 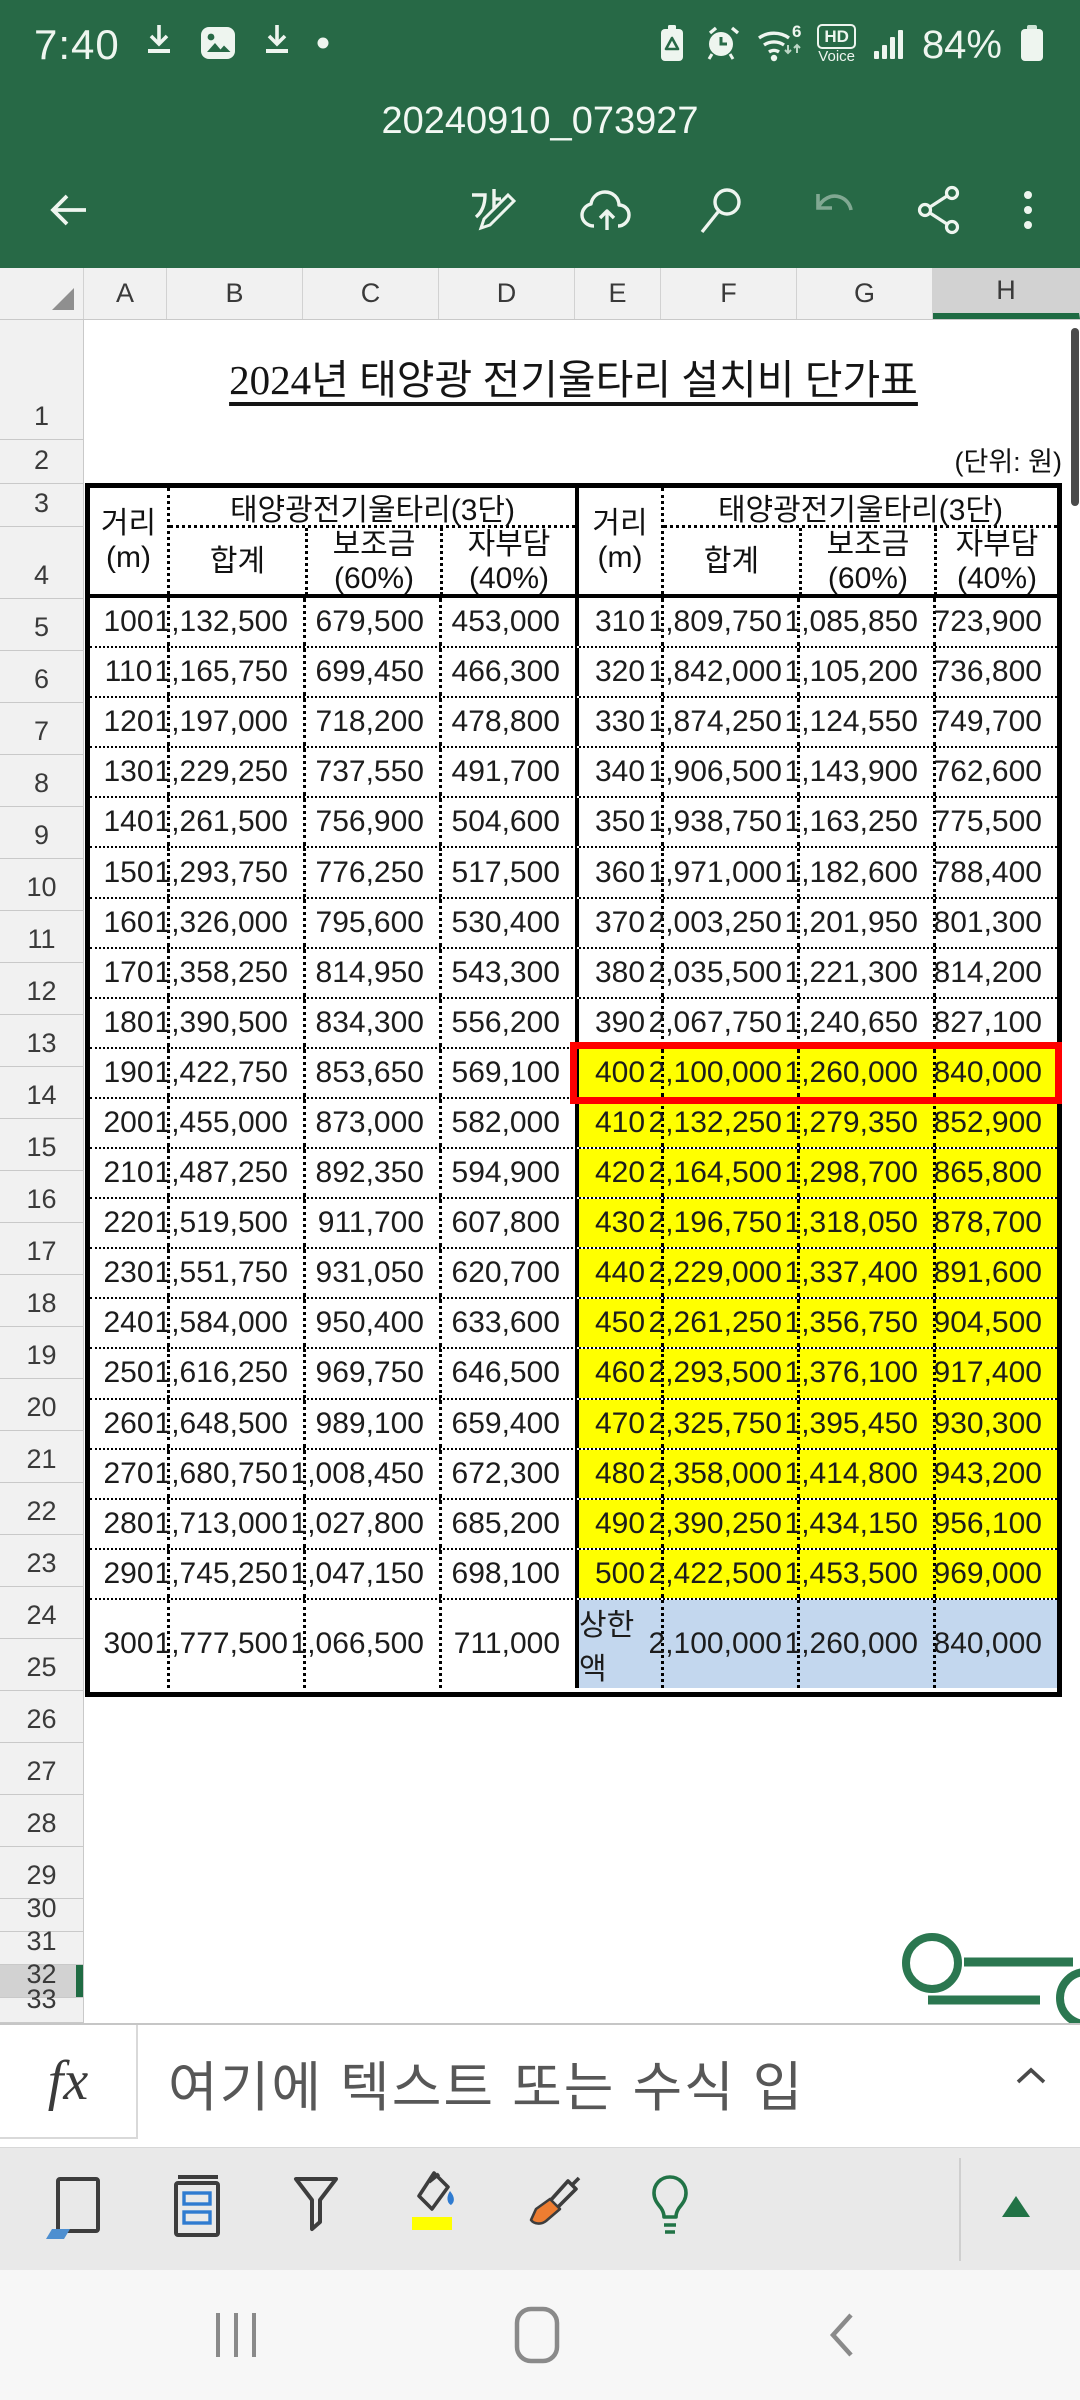 What do you see at coordinates (618, 622) in the screenshot?
I see `cell: 310` at bounding box center [618, 622].